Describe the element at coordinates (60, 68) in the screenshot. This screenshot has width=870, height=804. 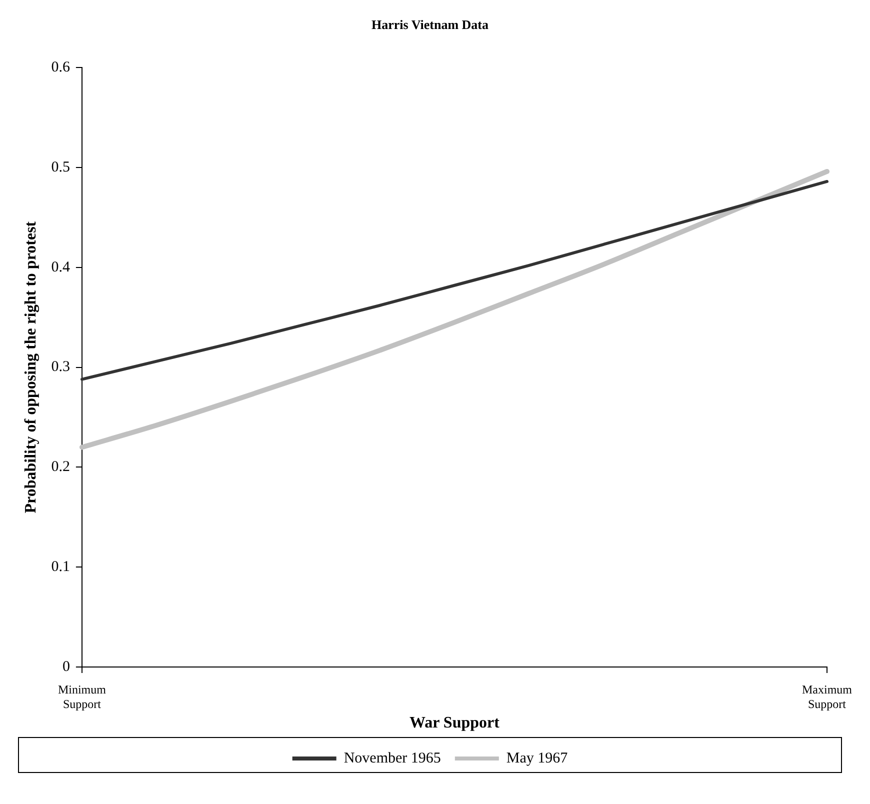
I see `y-tick-label: 0.6` at that location.